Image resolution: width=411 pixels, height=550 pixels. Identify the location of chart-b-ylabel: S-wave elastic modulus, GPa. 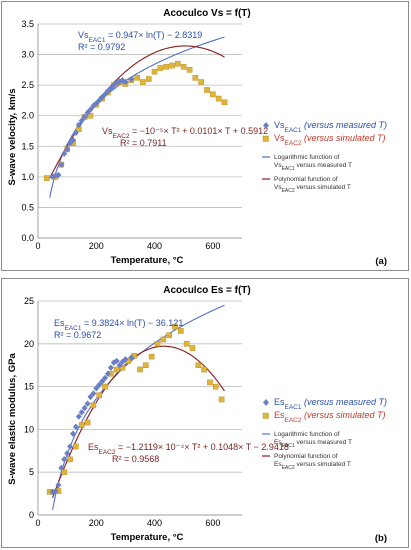
(12, 419).